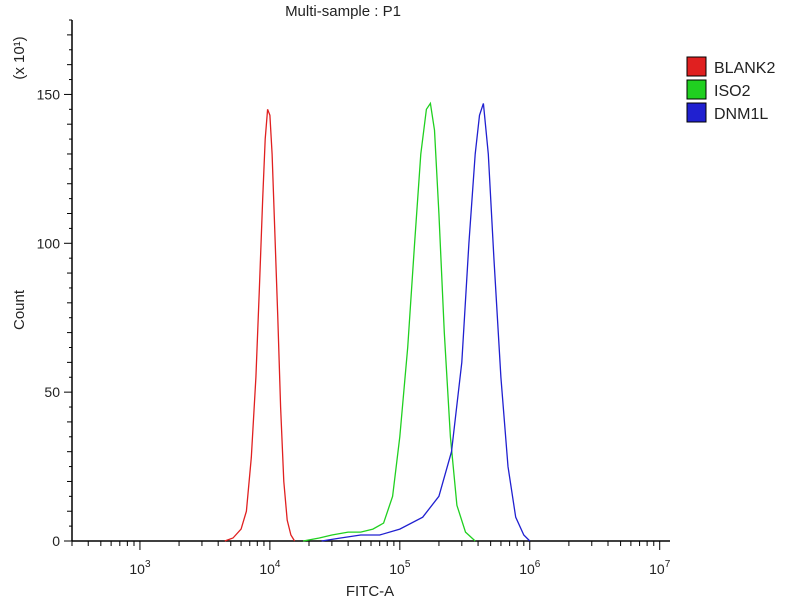 The width and height of the screenshot is (800, 600). I want to click on y-tick-label: 0, so click(56, 541).